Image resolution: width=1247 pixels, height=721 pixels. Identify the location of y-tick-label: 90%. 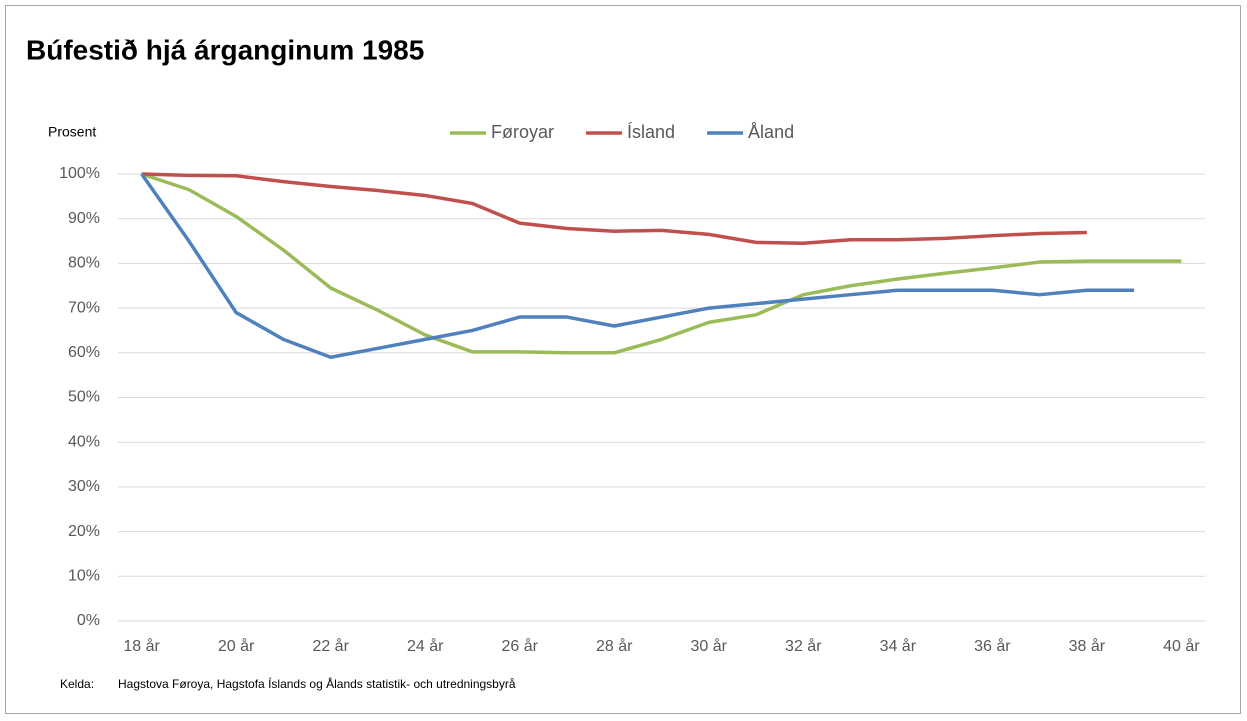
(84, 218).